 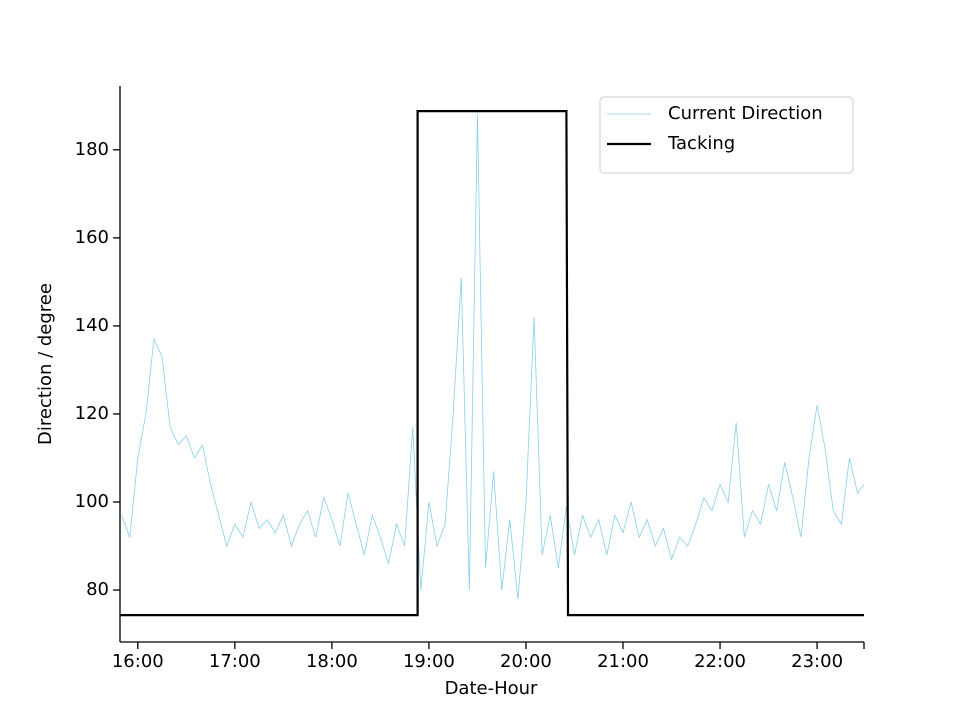 I want to click on y-tick-label: 160, so click(x=92, y=237).